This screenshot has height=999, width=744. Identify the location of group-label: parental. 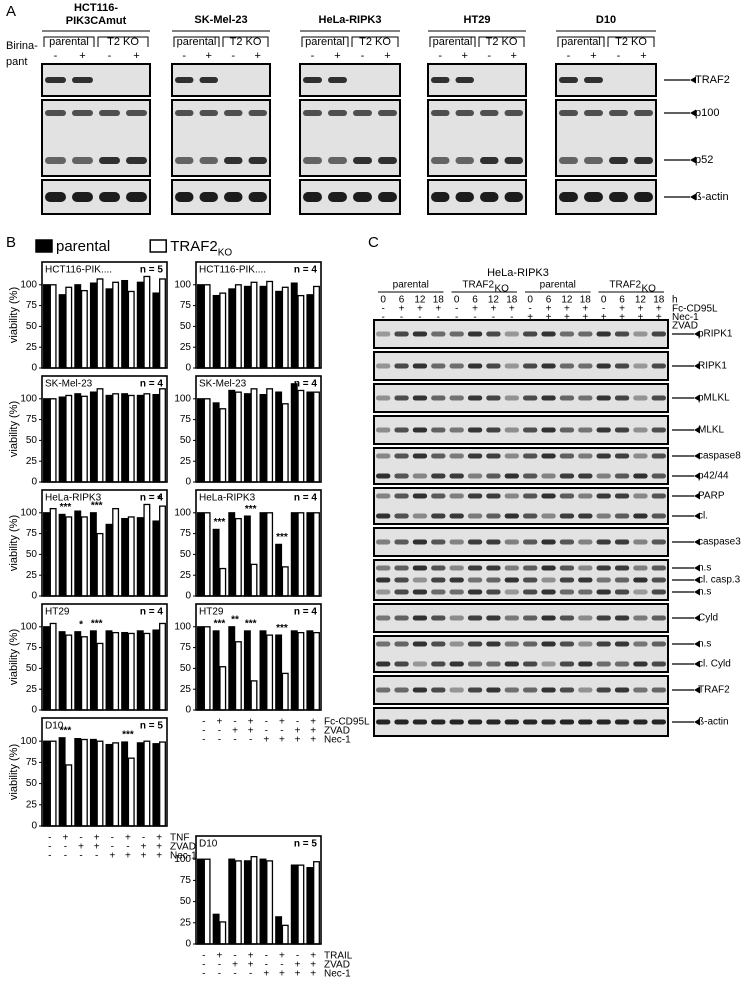
(558, 285).